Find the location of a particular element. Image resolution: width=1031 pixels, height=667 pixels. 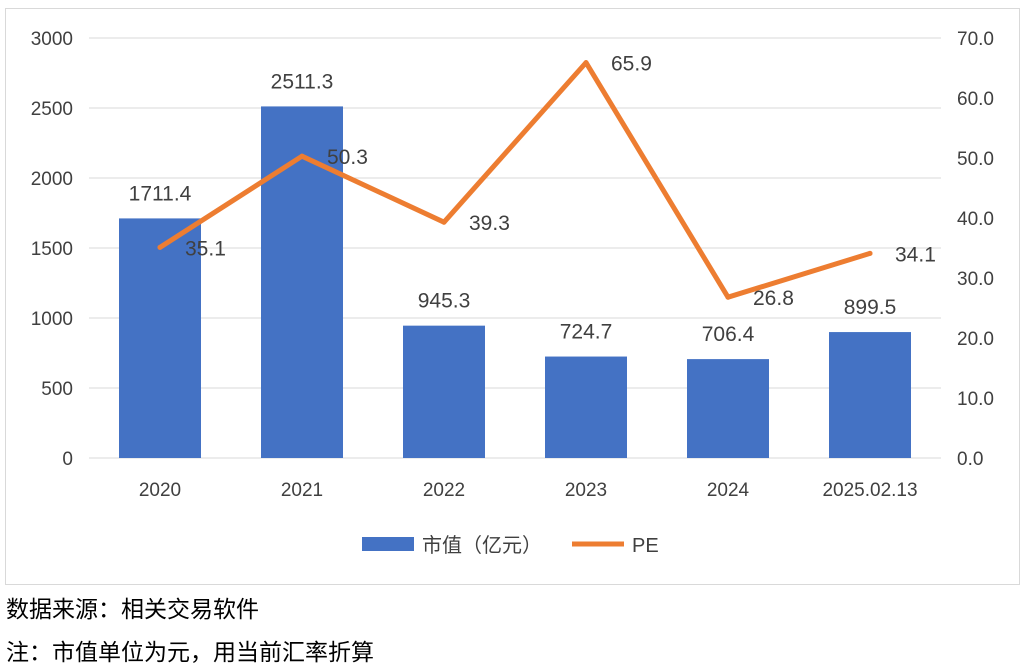

right-axis-tick-label: 70.0 is located at coordinates (975, 39).